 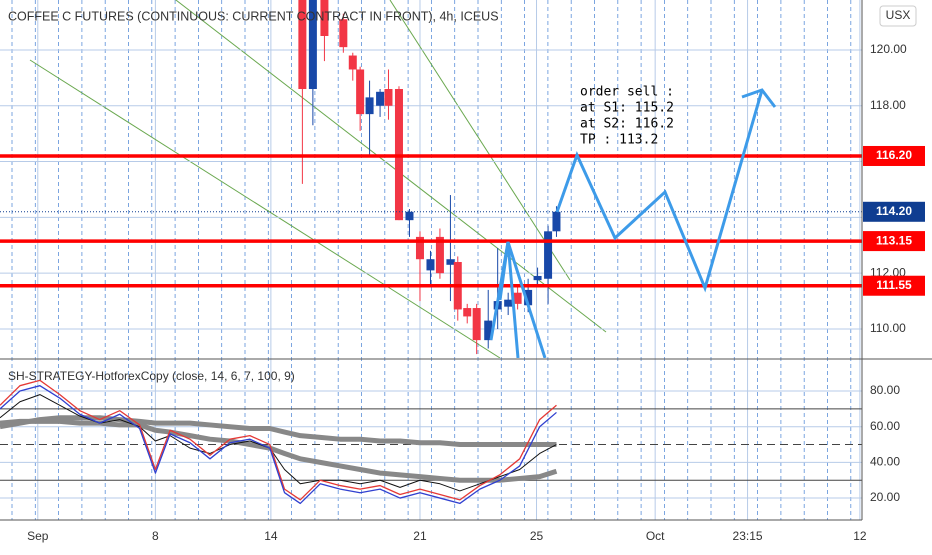 I want to click on time-axis, so click(x=431, y=535).